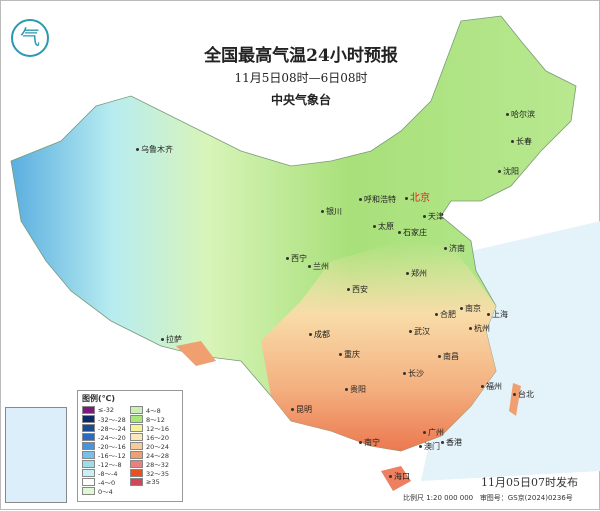  What do you see at coordinates (107, 483) in the screenshot?
I see `legend-label: -4～0` at bounding box center [107, 483].